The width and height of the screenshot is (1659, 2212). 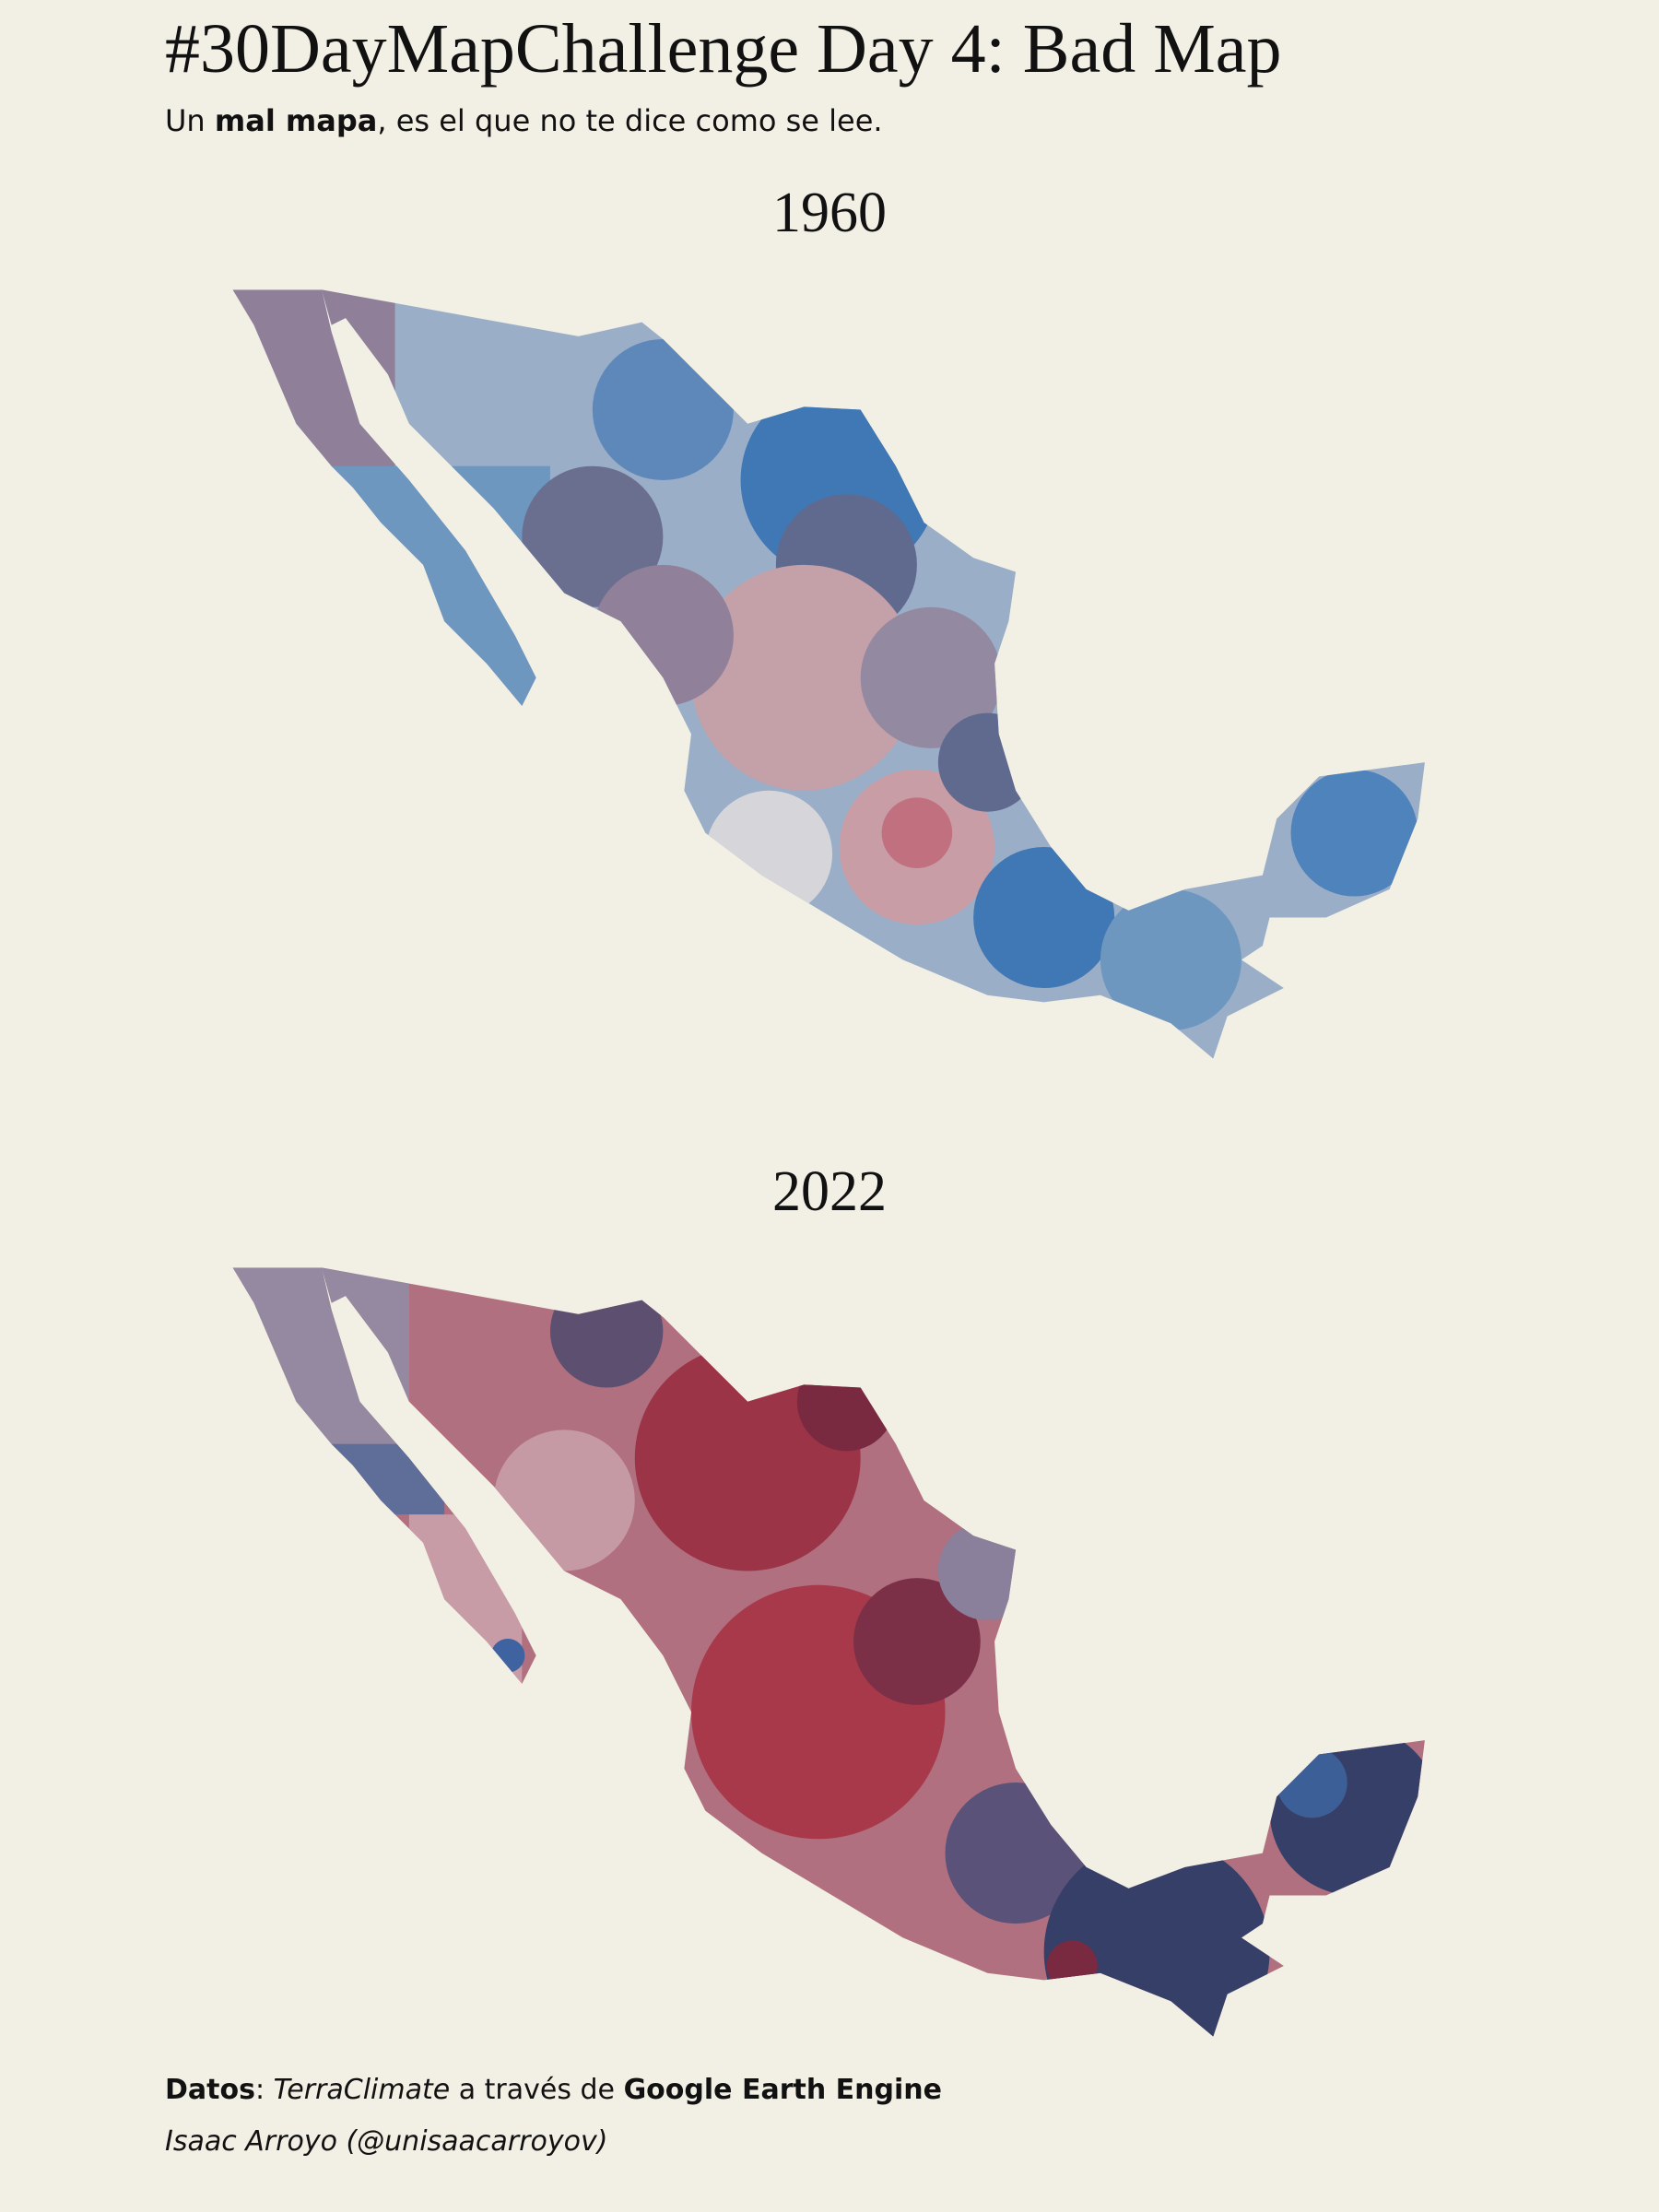 What do you see at coordinates (362, 2090) in the screenshot?
I see `source-dataset: TerraClimate` at bounding box center [362, 2090].